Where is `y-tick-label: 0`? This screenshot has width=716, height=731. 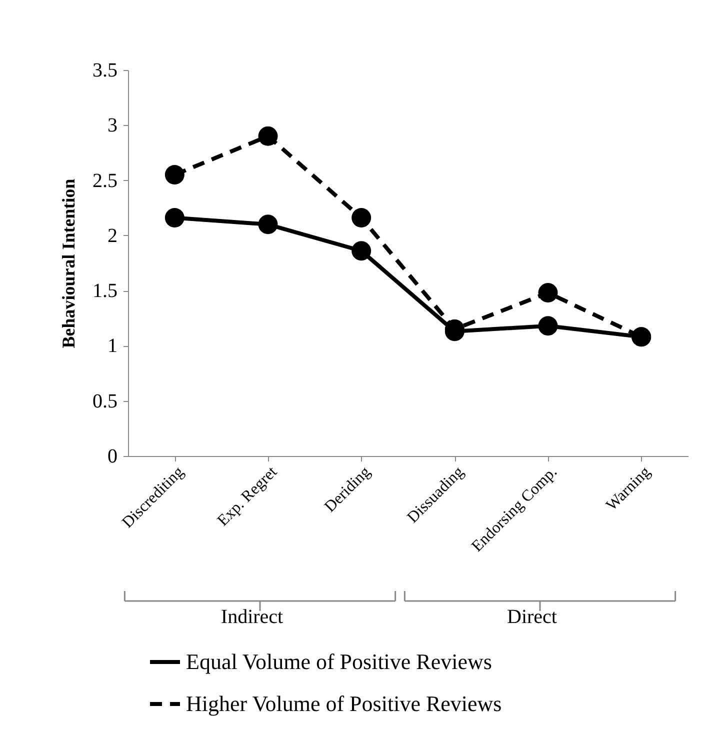
y-tick-label: 0 is located at coordinates (113, 457).